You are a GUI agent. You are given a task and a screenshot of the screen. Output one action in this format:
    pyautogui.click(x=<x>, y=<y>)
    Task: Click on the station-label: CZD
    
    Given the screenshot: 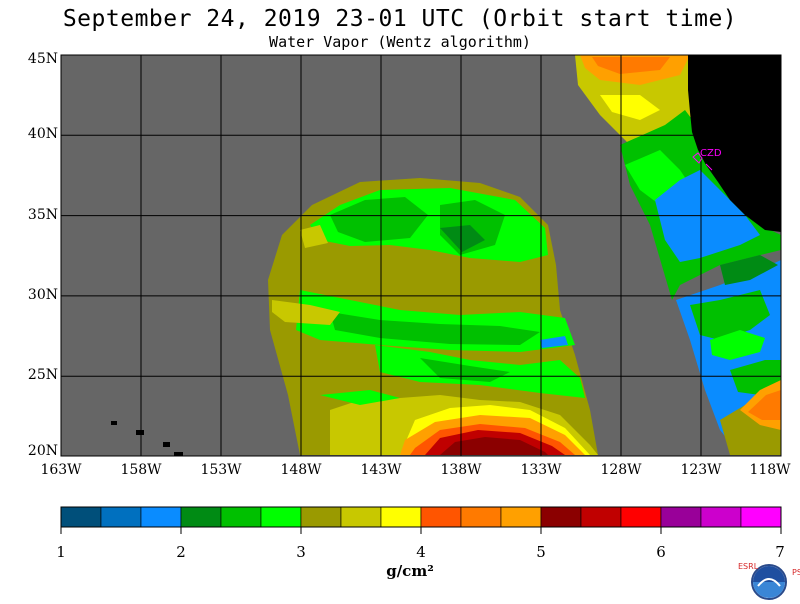 What is the action you would take?
    pyautogui.click(x=711, y=153)
    